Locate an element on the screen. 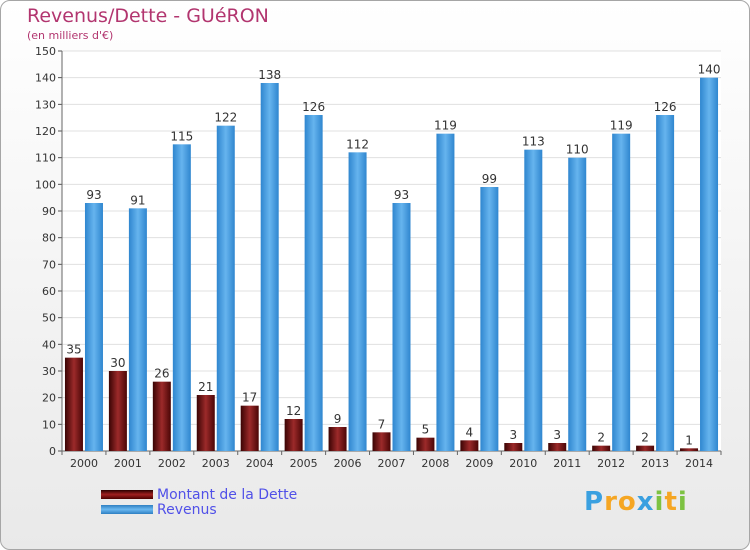 This screenshot has height=550, width=750. x-tick-label: 2004 is located at coordinates (260, 463).